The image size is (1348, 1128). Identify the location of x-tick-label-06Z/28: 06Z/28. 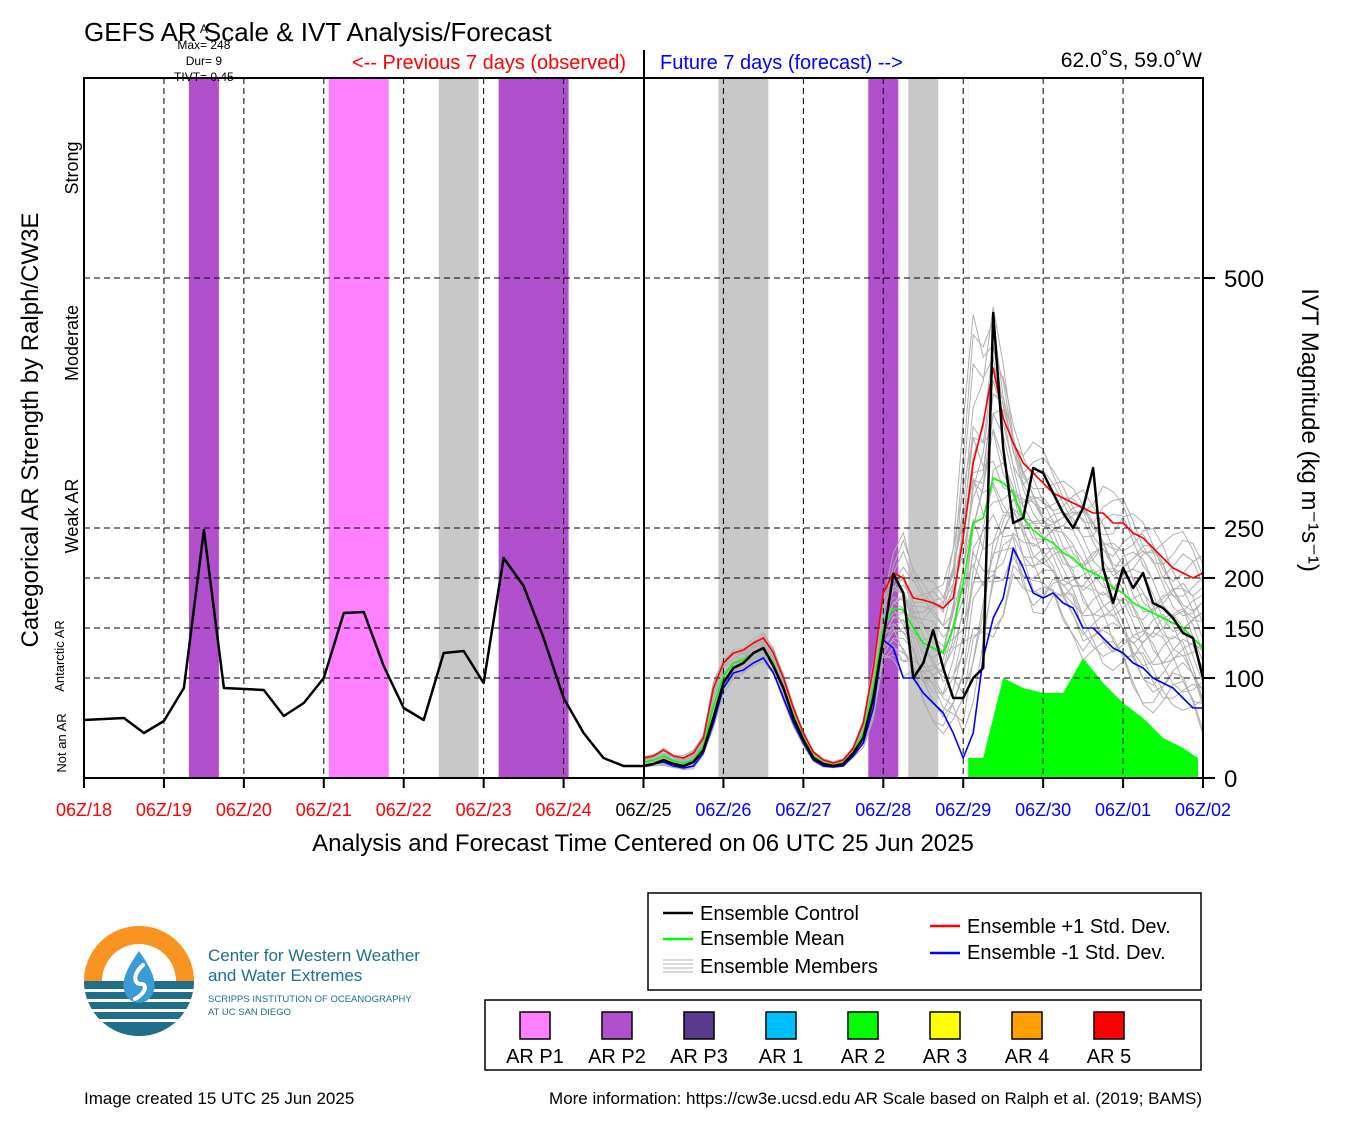
(883, 810).